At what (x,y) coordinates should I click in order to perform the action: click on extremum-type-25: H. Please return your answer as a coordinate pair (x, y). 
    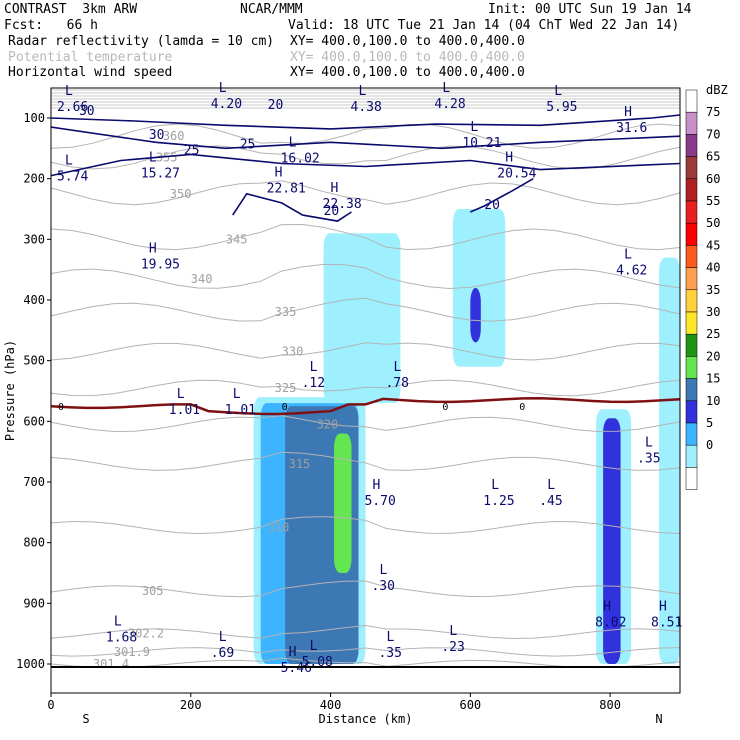
    Looking at the image, I should click on (293, 652).